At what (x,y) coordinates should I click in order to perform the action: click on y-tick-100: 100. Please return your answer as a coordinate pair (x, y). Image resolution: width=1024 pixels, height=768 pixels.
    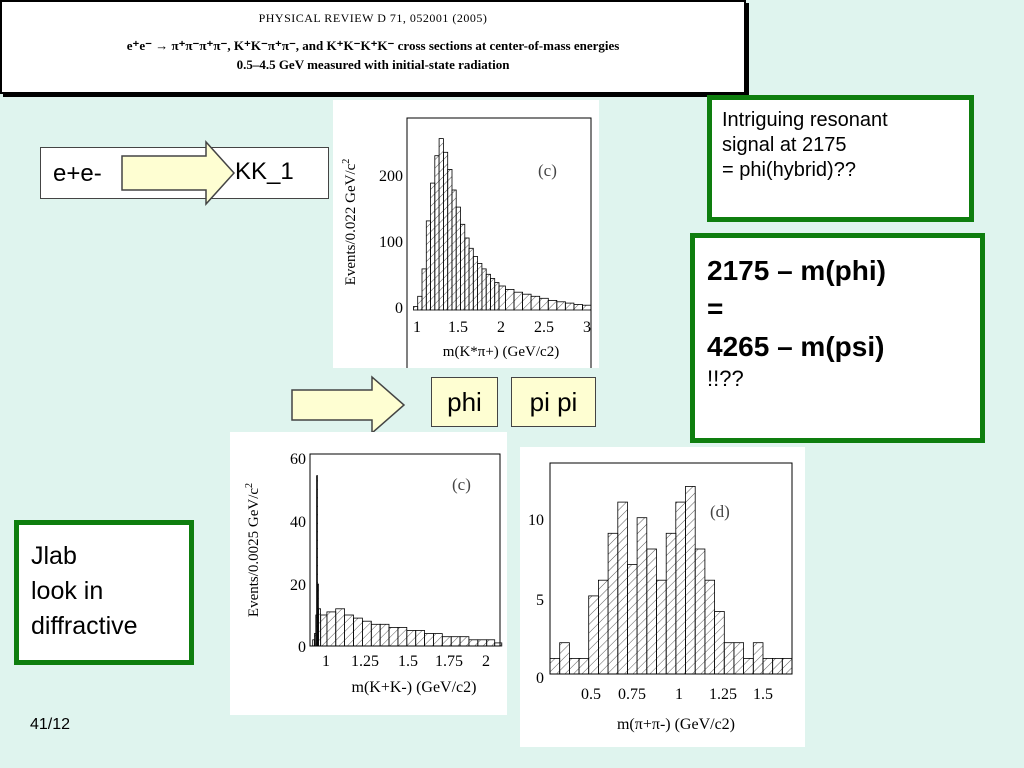
    Looking at the image, I should click on (391, 242).